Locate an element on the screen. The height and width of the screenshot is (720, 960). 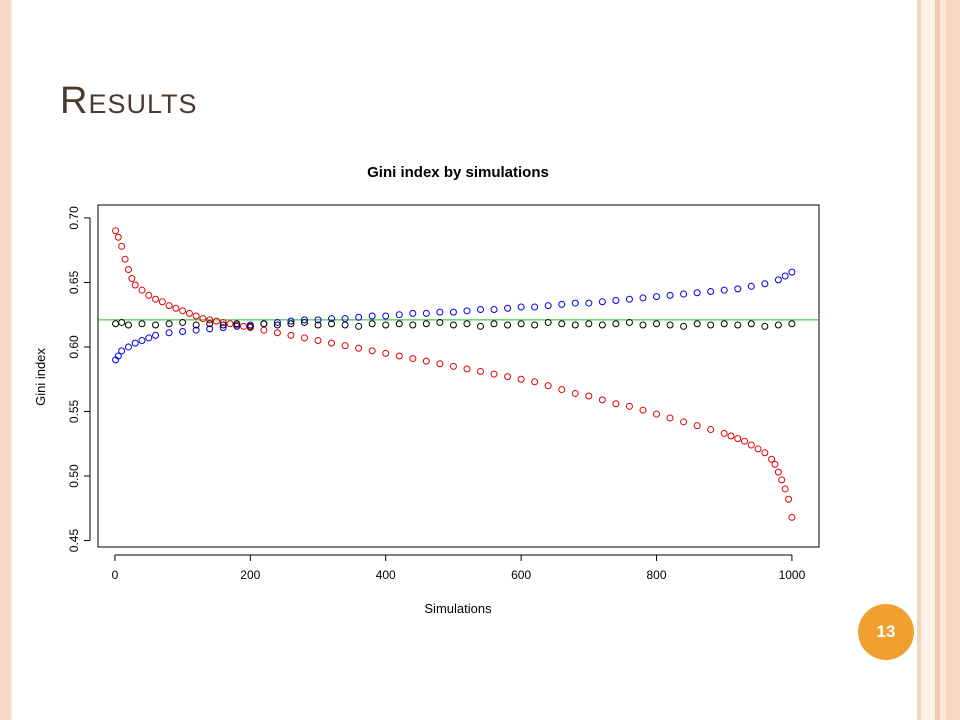
y-tick-label: 0.50 is located at coordinates (74, 476).